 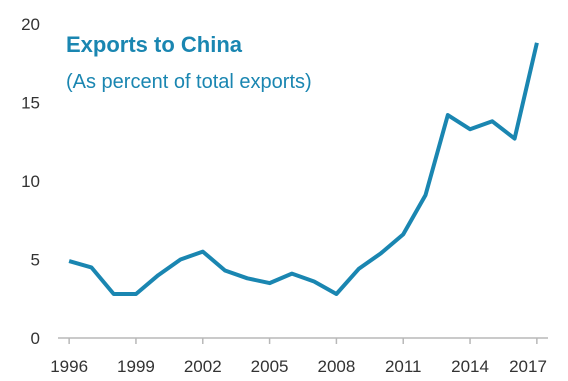 I want to click on x-tick-label: 2017, so click(x=528, y=366).